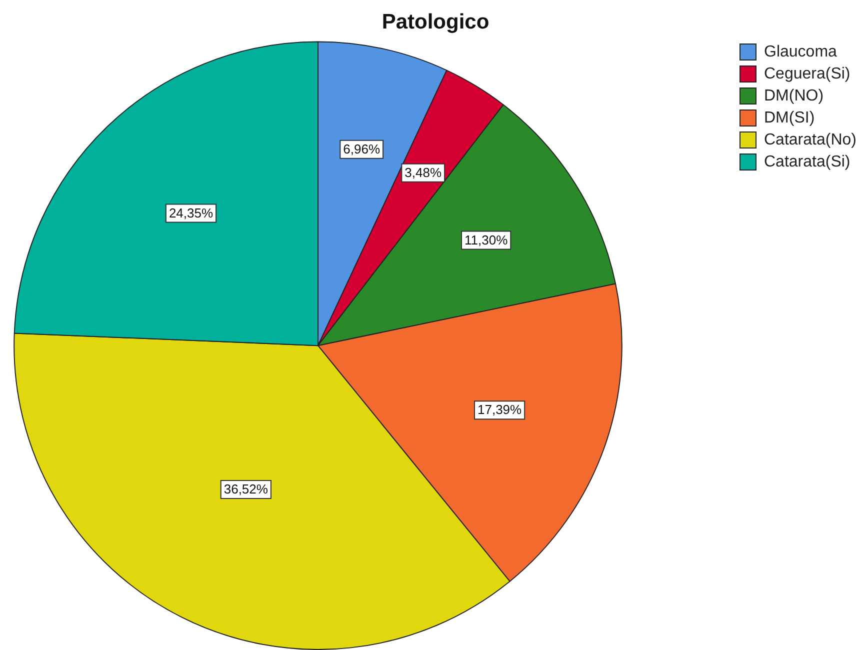 The height and width of the screenshot is (650, 861). I want to click on legend-label: Catarata(No), so click(810, 139).